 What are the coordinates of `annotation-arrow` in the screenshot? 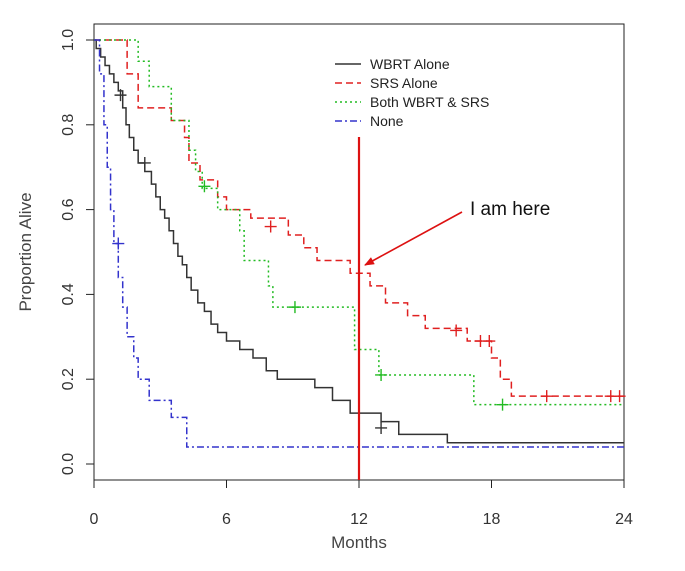 It's located at (413, 238).